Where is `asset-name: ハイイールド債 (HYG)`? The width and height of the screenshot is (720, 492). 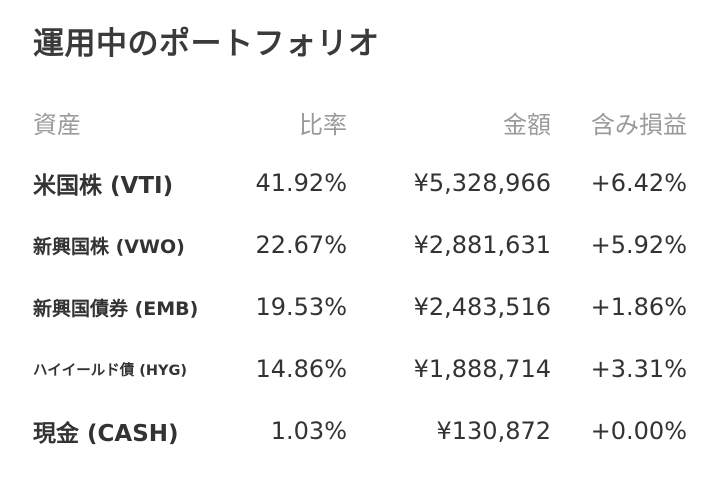 asset-name: ハイイールド債 (HYG) is located at coordinates (110, 370).